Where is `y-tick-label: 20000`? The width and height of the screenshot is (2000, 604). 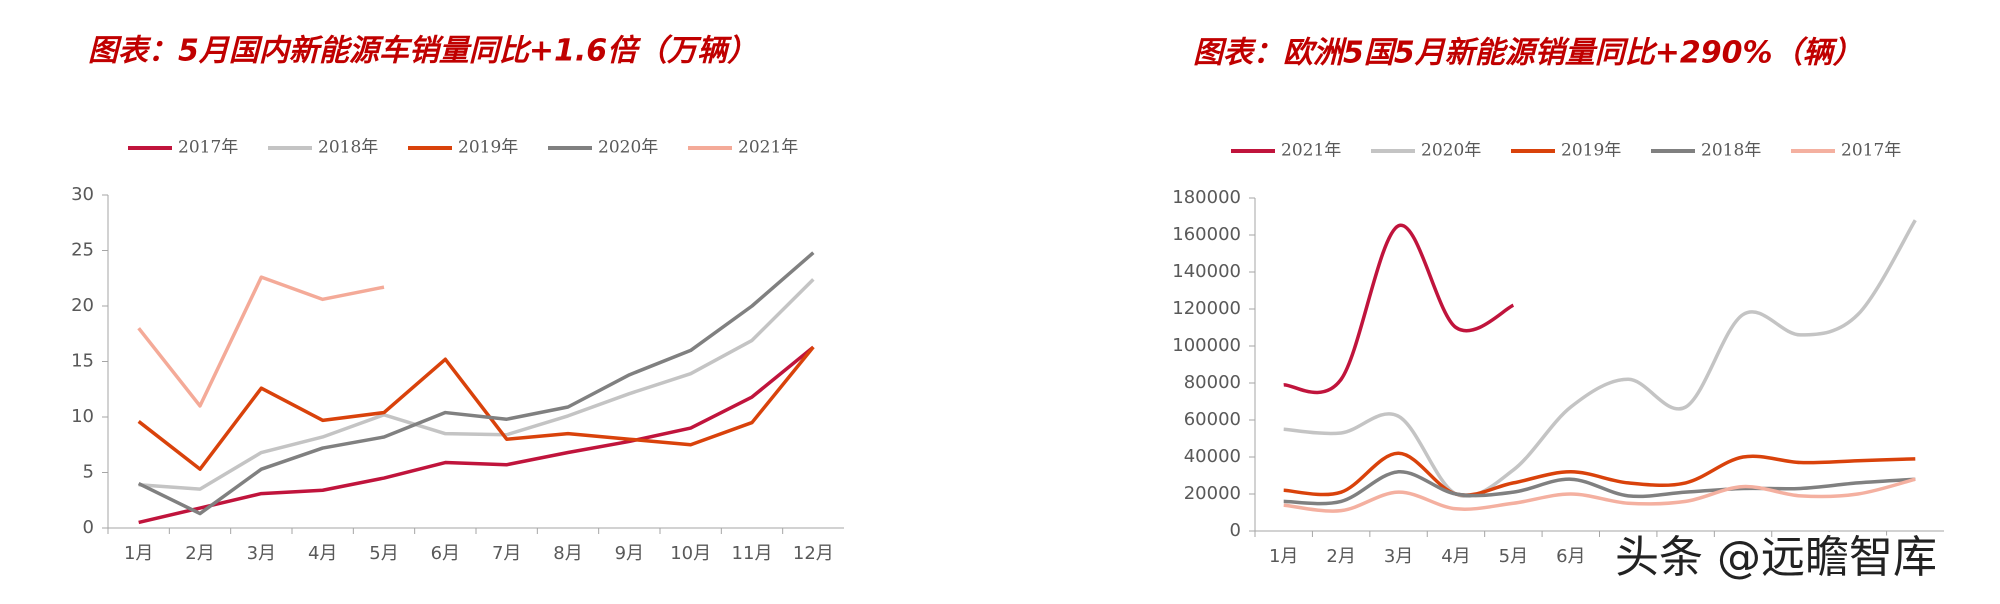
y-tick-label: 20000 is located at coordinates (1212, 493).